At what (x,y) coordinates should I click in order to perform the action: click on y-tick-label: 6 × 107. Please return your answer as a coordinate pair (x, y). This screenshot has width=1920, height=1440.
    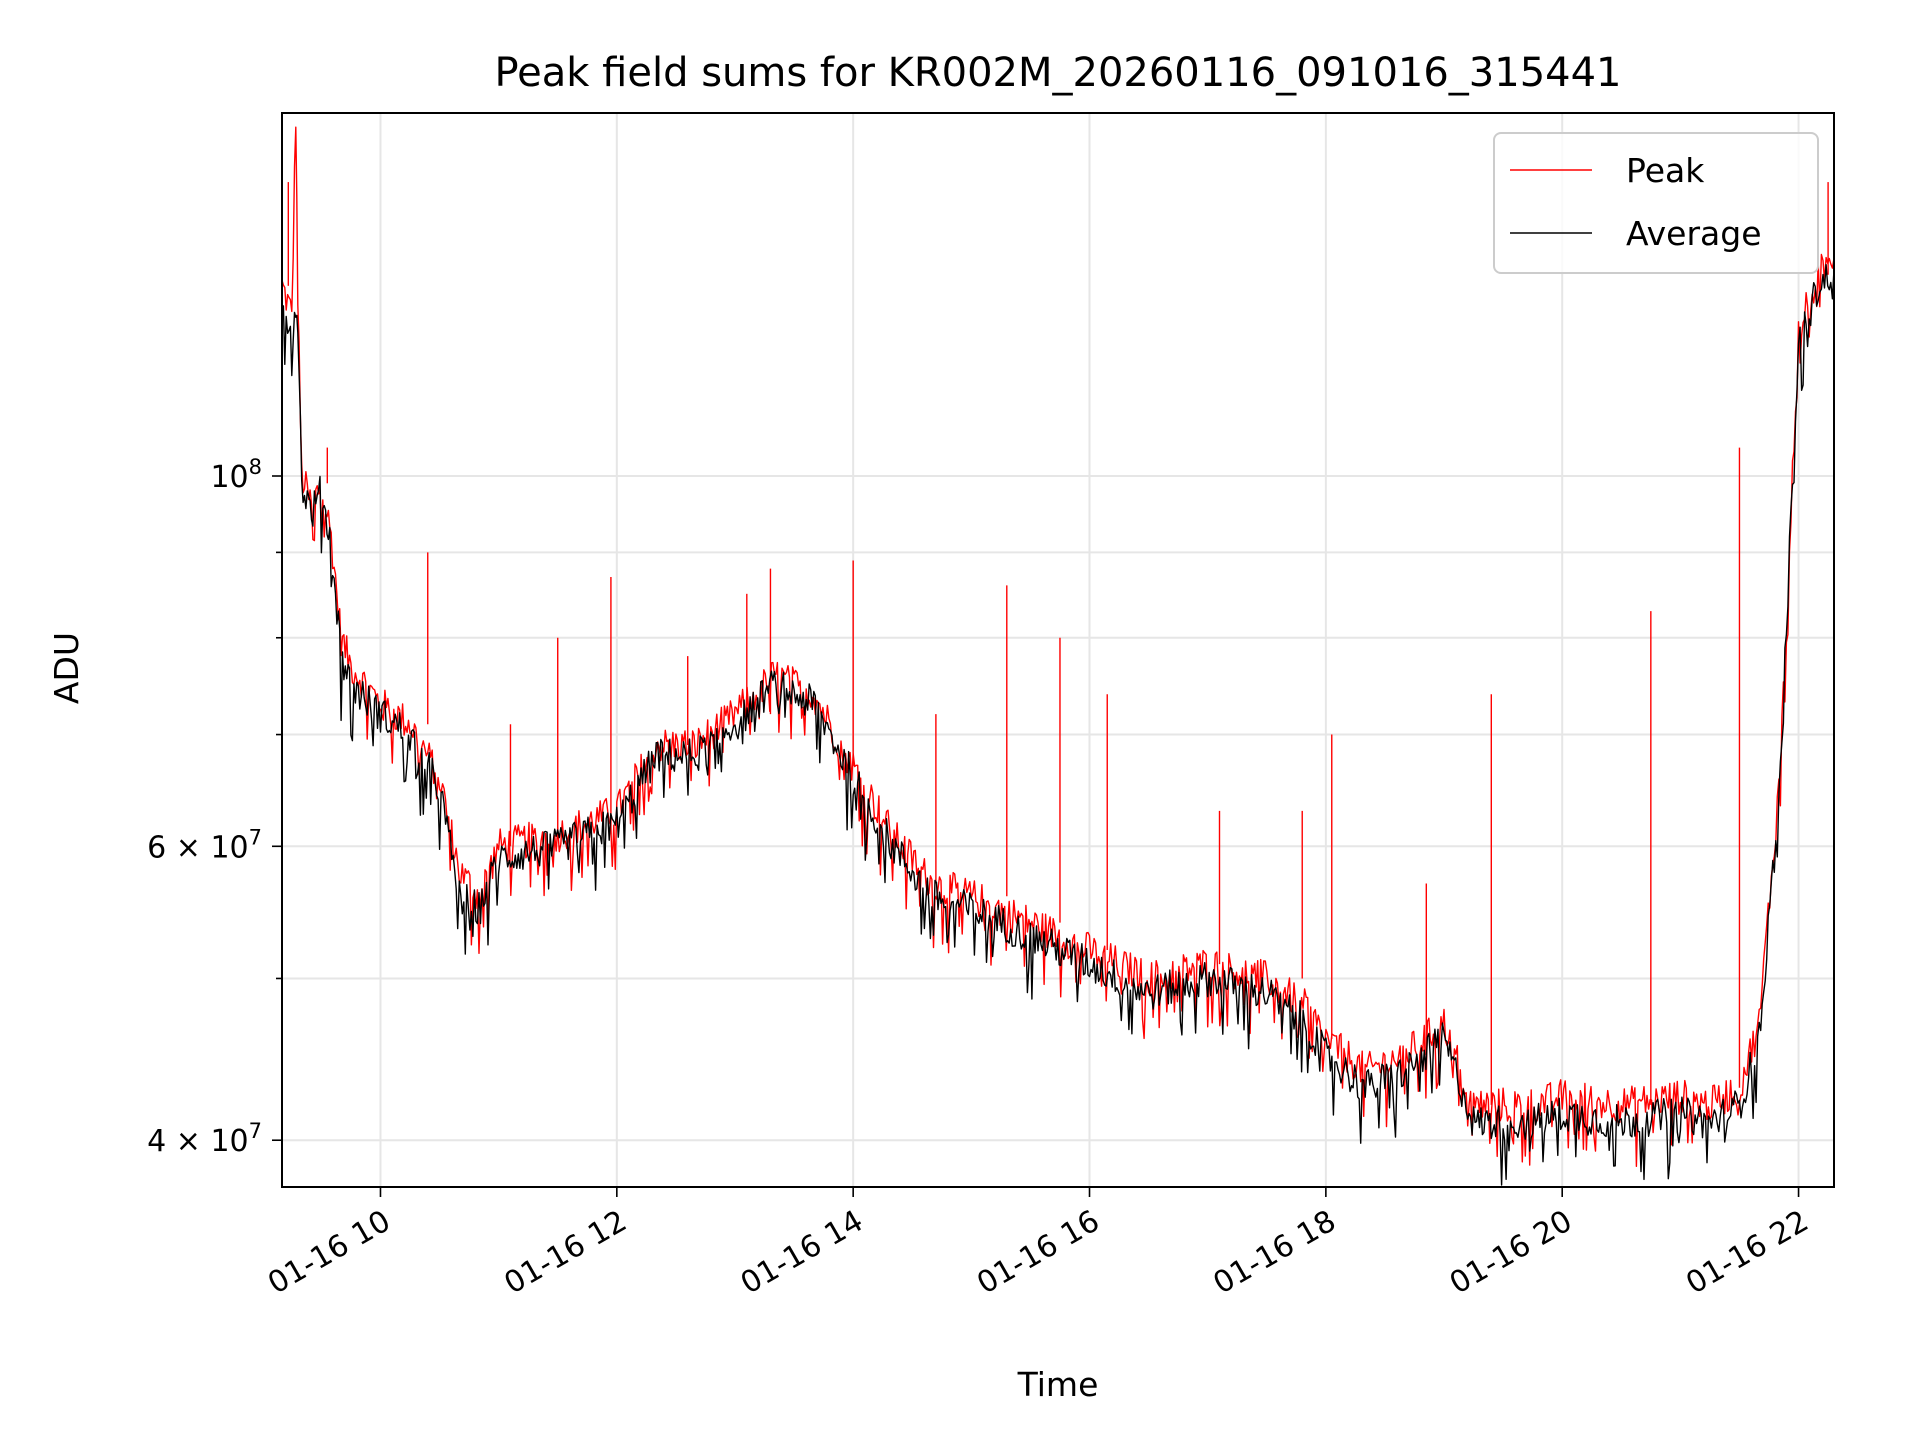
    Looking at the image, I should click on (204, 845).